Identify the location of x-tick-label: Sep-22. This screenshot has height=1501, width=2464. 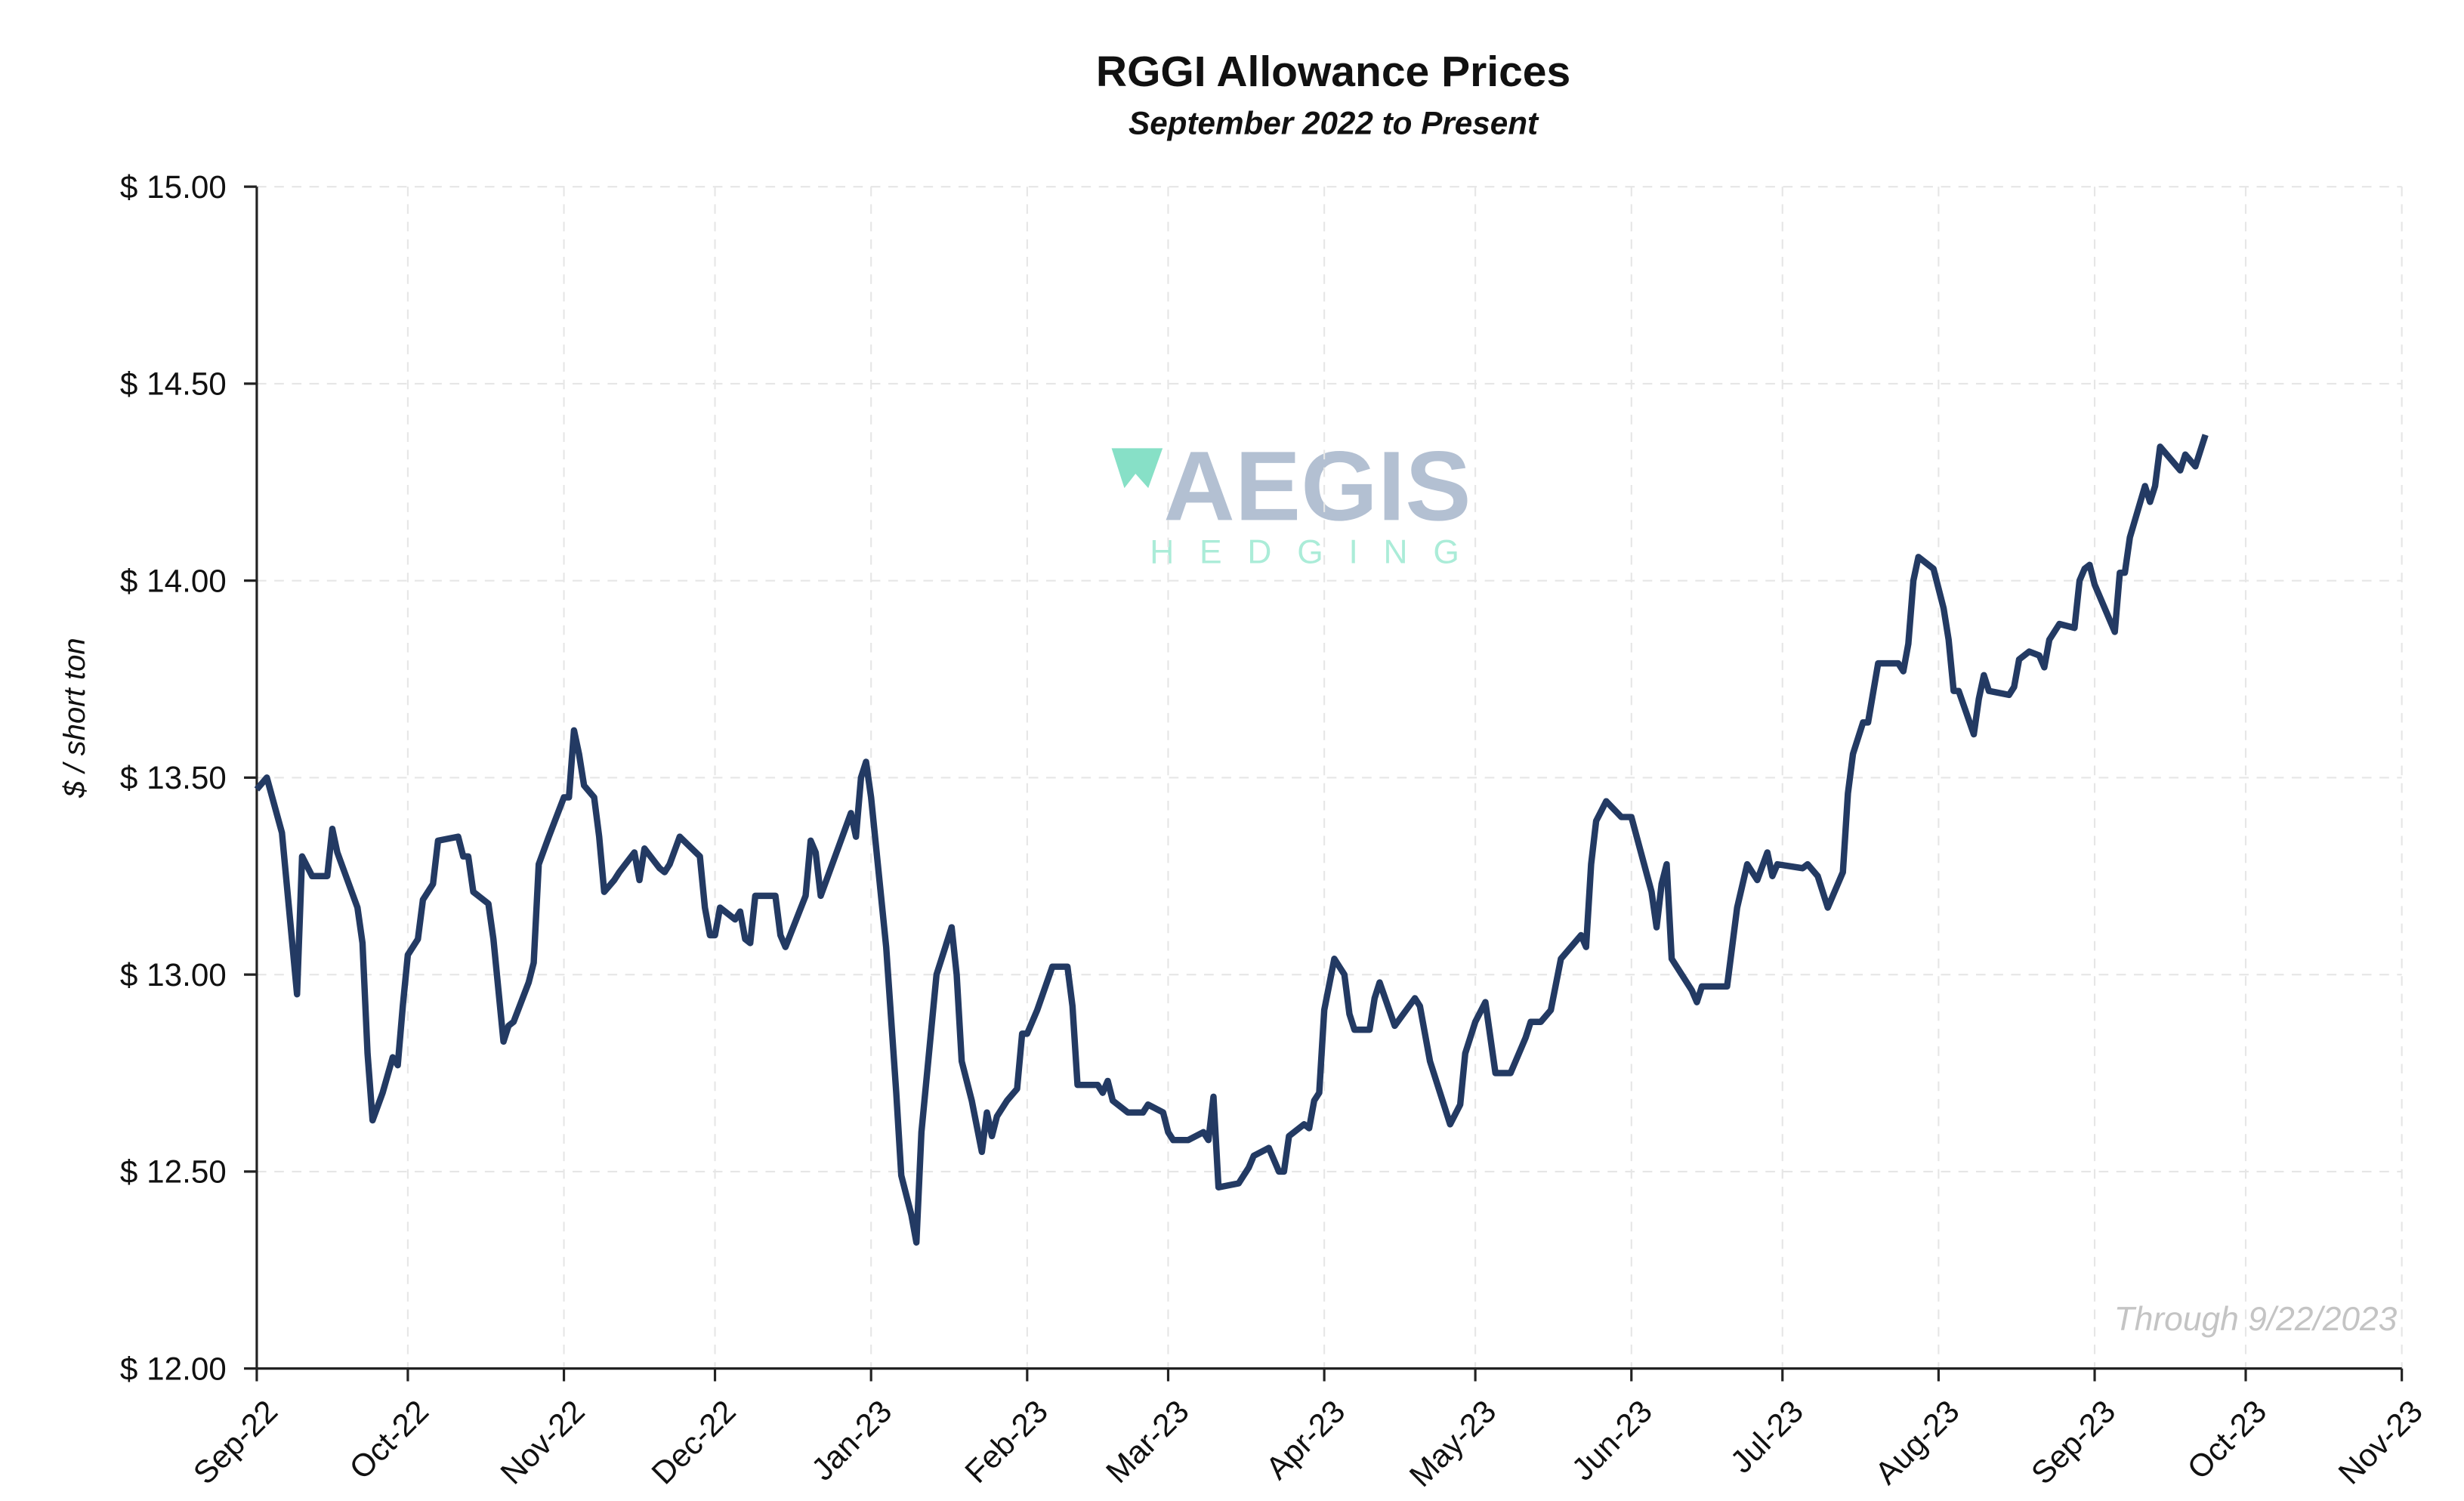
(236, 1442).